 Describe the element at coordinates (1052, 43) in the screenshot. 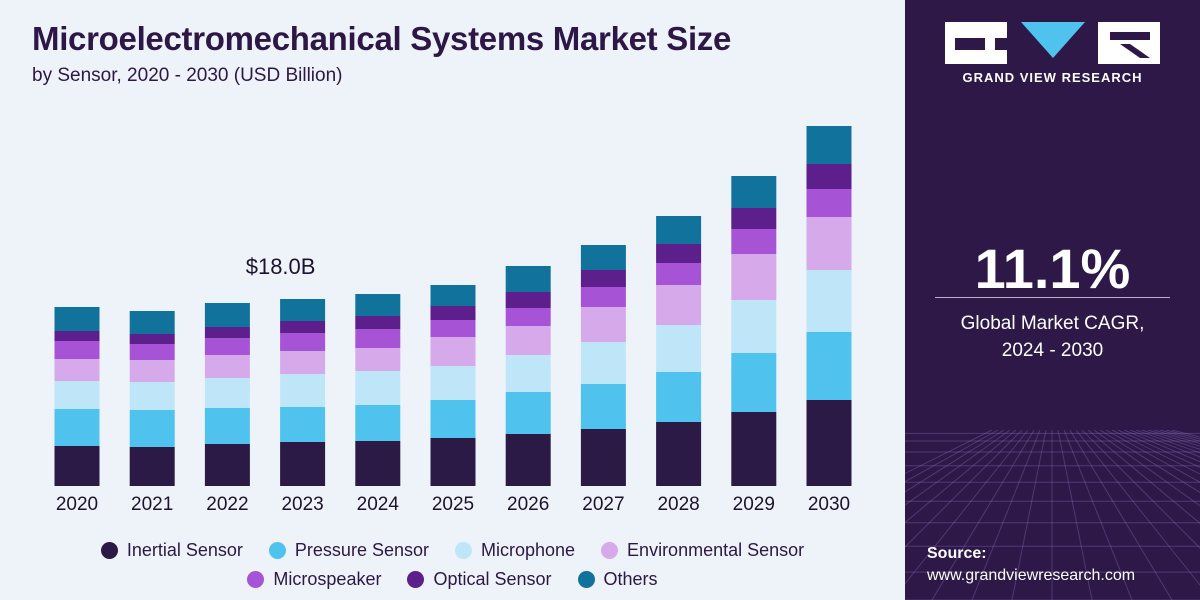

I see `grand-view-research-logo` at that location.